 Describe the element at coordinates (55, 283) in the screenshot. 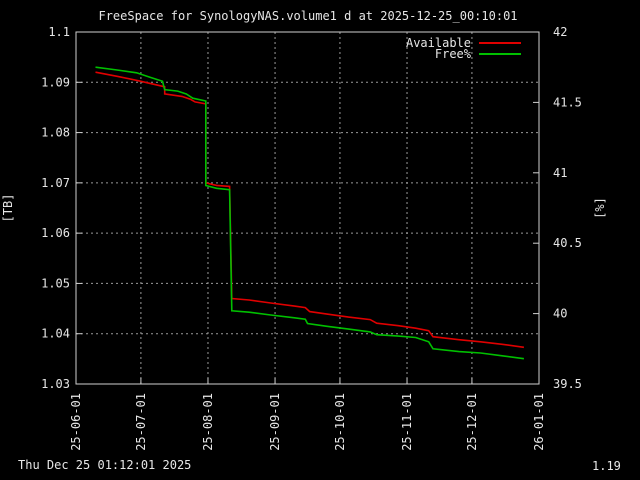

I see `y-tick-label: 1.05` at that location.